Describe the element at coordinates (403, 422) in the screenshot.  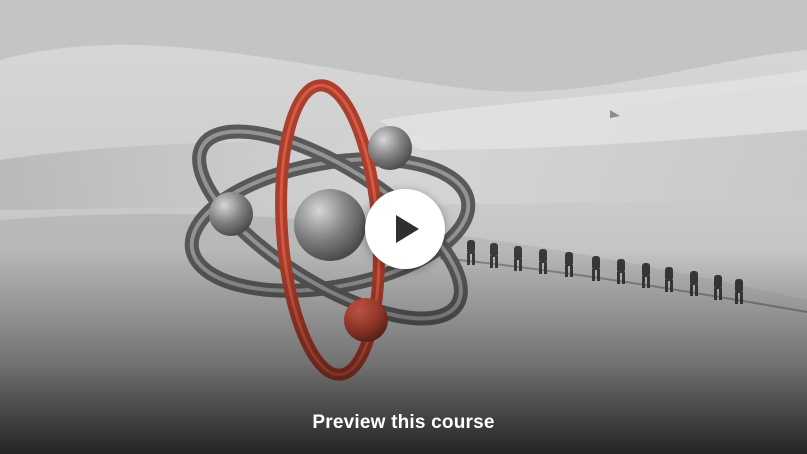
I see `preview-course-label: Preview this course` at that location.